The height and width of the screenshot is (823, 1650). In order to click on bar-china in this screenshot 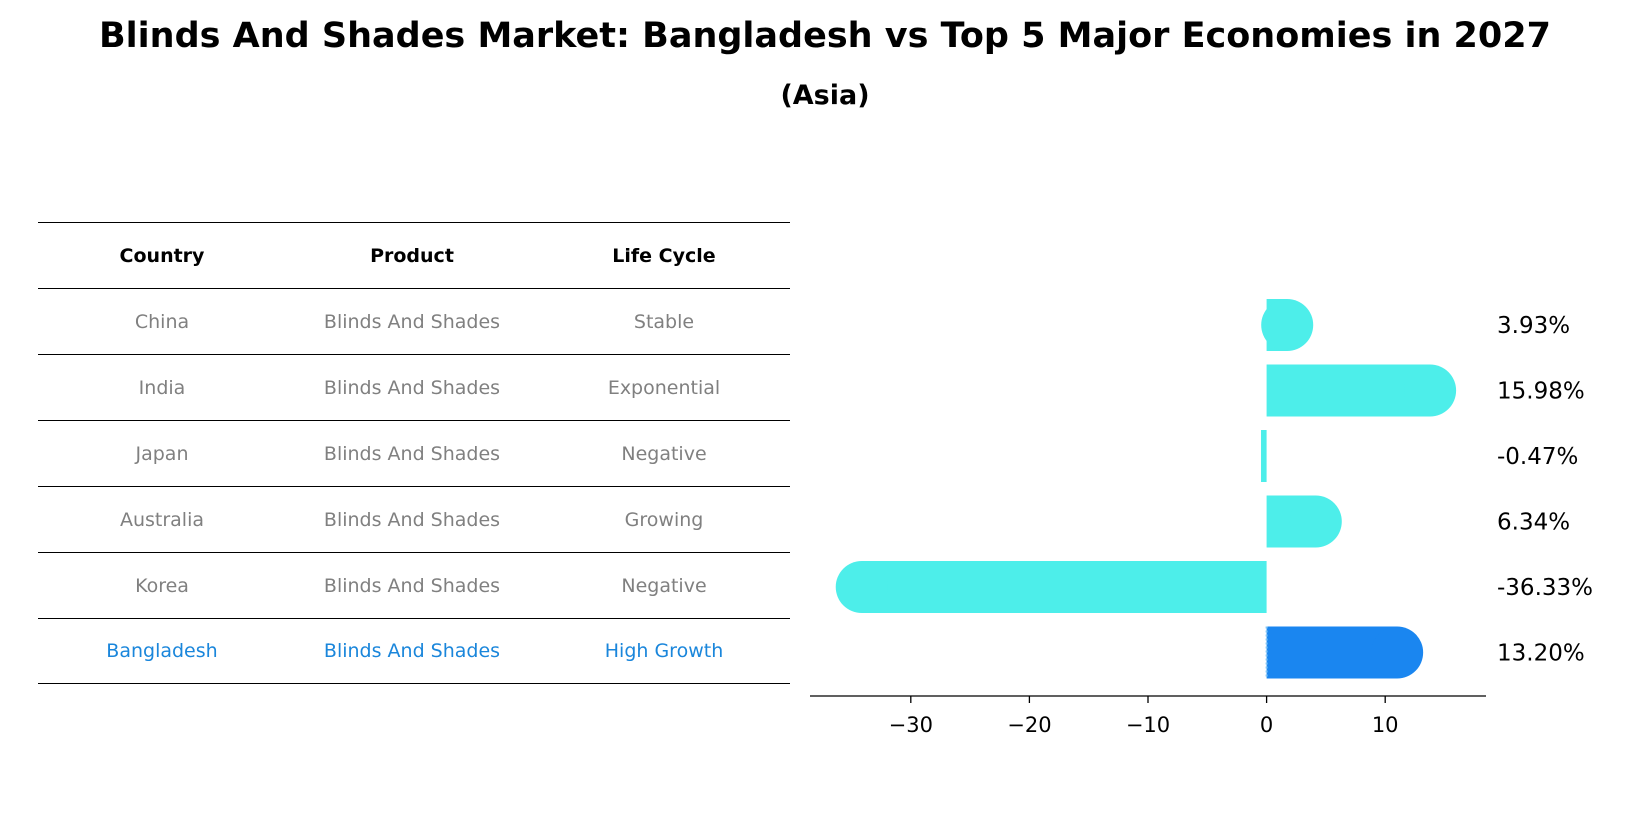, I will do `click(1287, 325)`.